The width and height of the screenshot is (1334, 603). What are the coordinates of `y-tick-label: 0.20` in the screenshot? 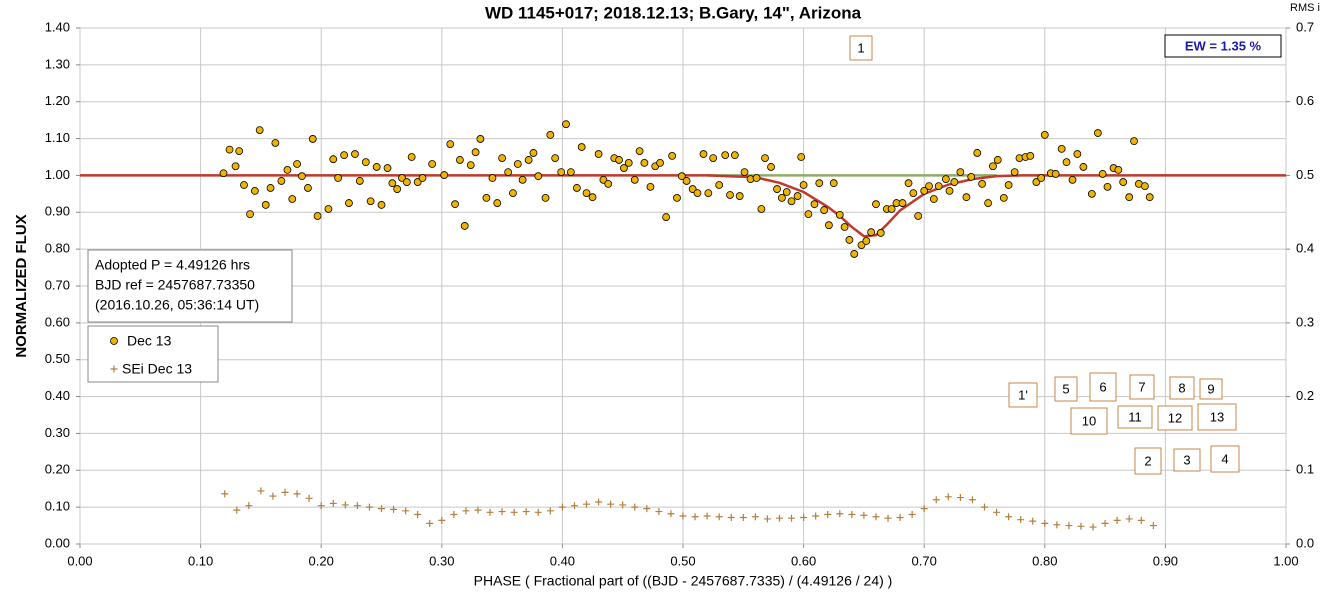 It's located at (57, 469).